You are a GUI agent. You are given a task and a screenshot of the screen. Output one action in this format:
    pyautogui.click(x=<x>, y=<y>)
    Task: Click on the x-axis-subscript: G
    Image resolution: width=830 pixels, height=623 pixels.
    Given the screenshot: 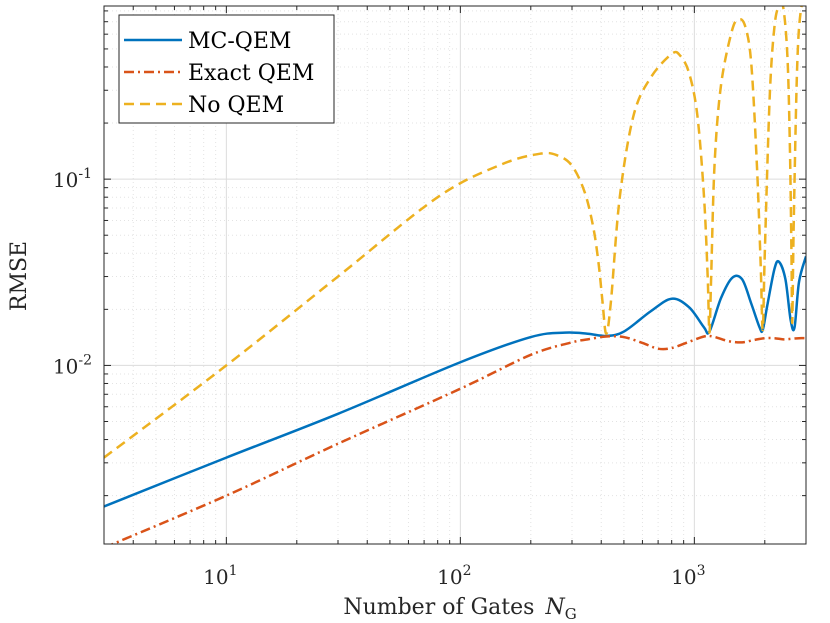 What is the action you would take?
    pyautogui.click(x=571, y=614)
    